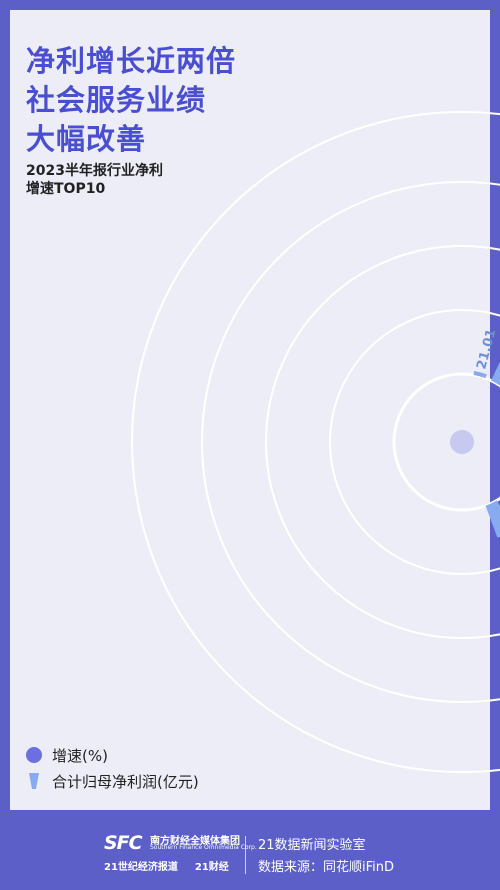 This screenshot has height=890, width=500. Describe the element at coordinates (203, 847) in the screenshot. I see `group-name-en: Southern Finance Omnimedia Corp.` at that location.